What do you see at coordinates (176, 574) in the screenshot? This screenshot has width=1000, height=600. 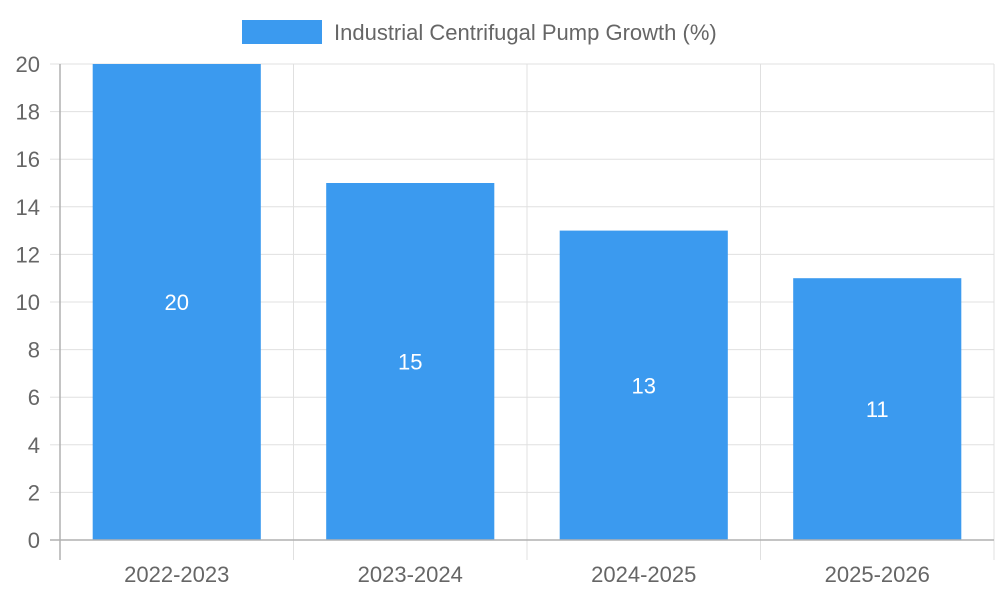 I see `x-tick-label: 2022-2023` at bounding box center [176, 574].